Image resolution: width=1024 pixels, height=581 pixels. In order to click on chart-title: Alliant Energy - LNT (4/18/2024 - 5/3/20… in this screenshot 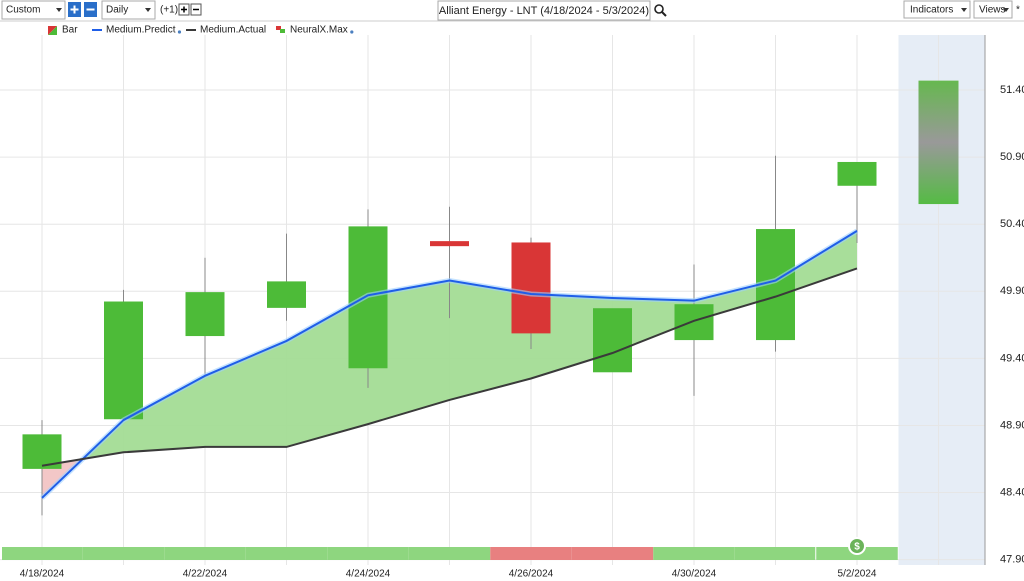, I will do `click(544, 11)`.